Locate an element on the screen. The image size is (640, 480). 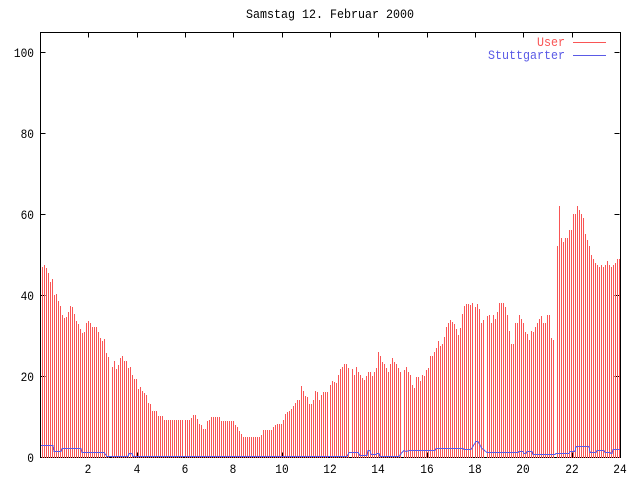
svg-text: 14 is located at coordinates (377, 470).